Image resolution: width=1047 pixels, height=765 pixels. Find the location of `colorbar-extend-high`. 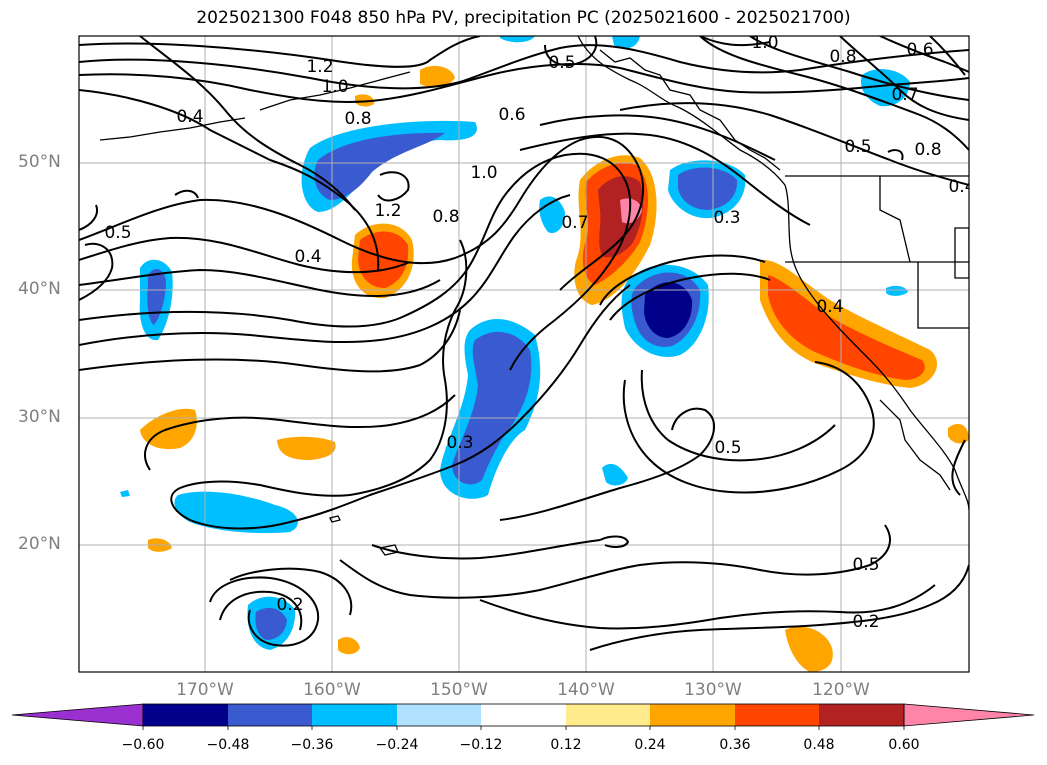

colorbar-extend-high is located at coordinates (969, 715).